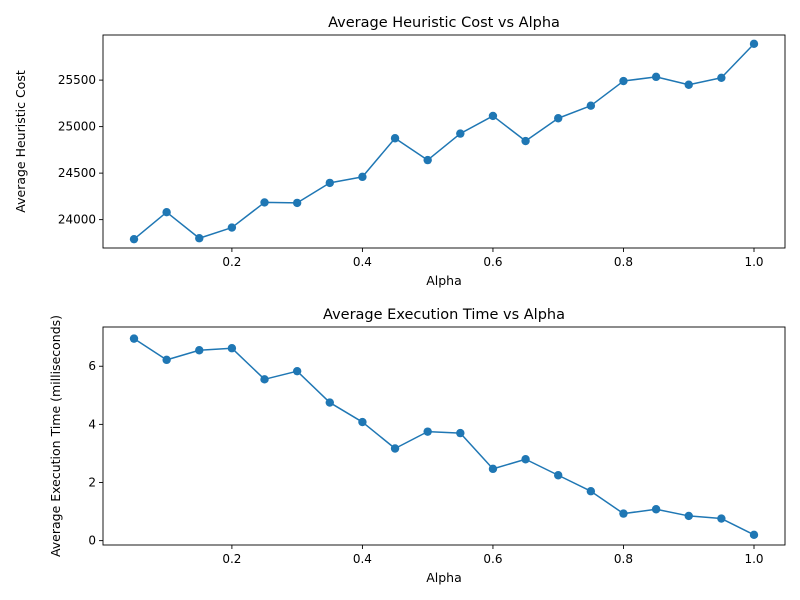  What do you see at coordinates (444, 23) in the screenshot?
I see `chart-title: Average Heuristic Cost vs Alpha` at bounding box center [444, 23].